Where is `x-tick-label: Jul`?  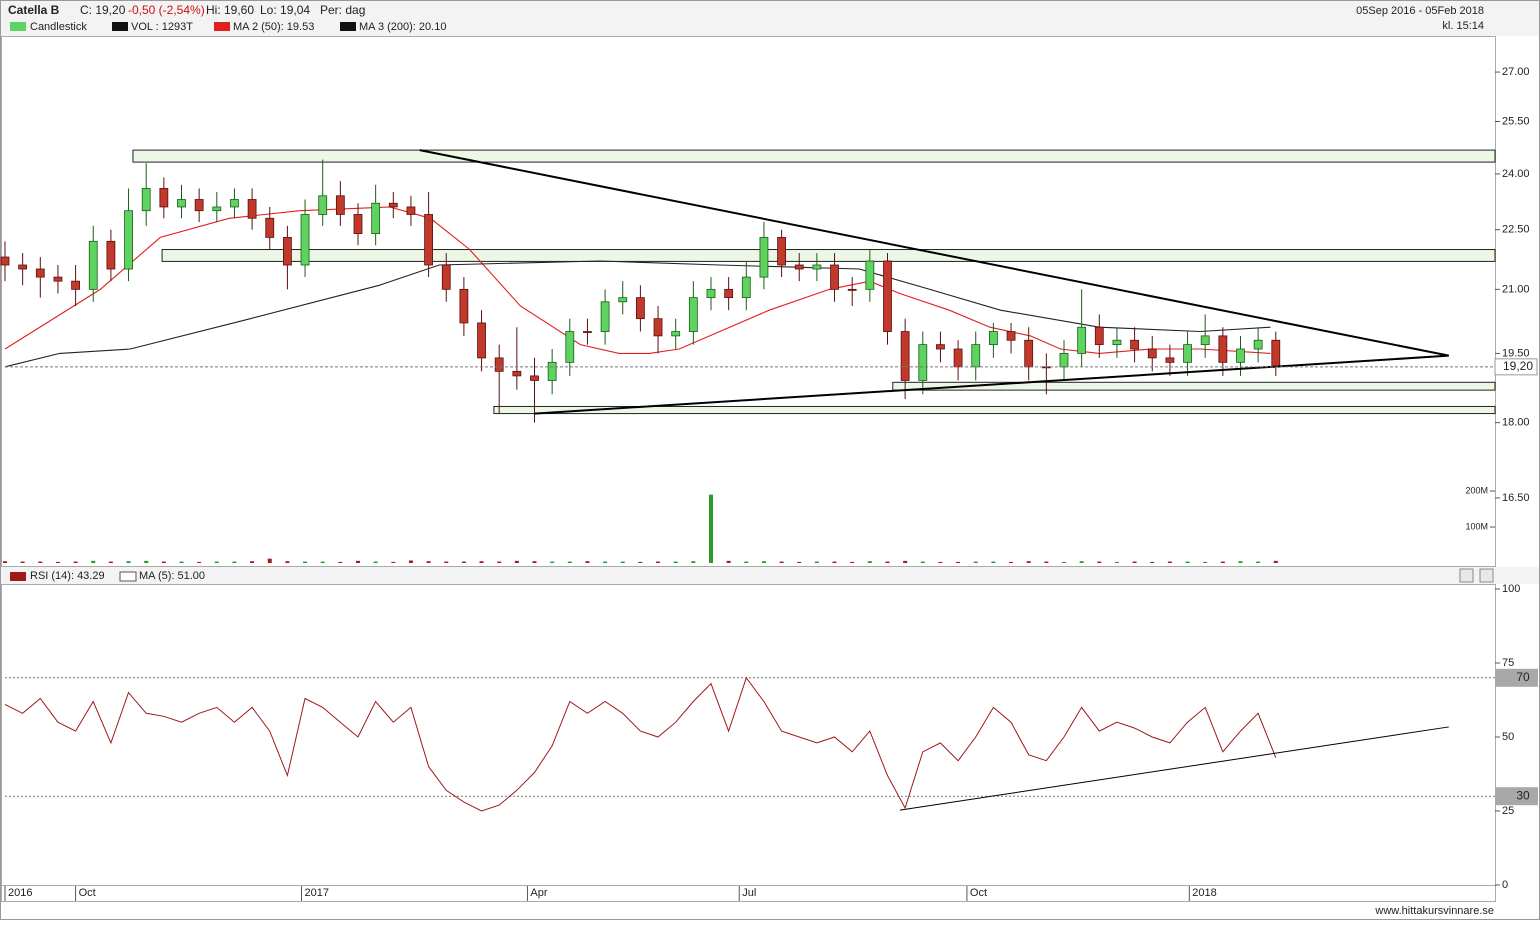 x-tick-label: Jul is located at coordinates (749, 893).